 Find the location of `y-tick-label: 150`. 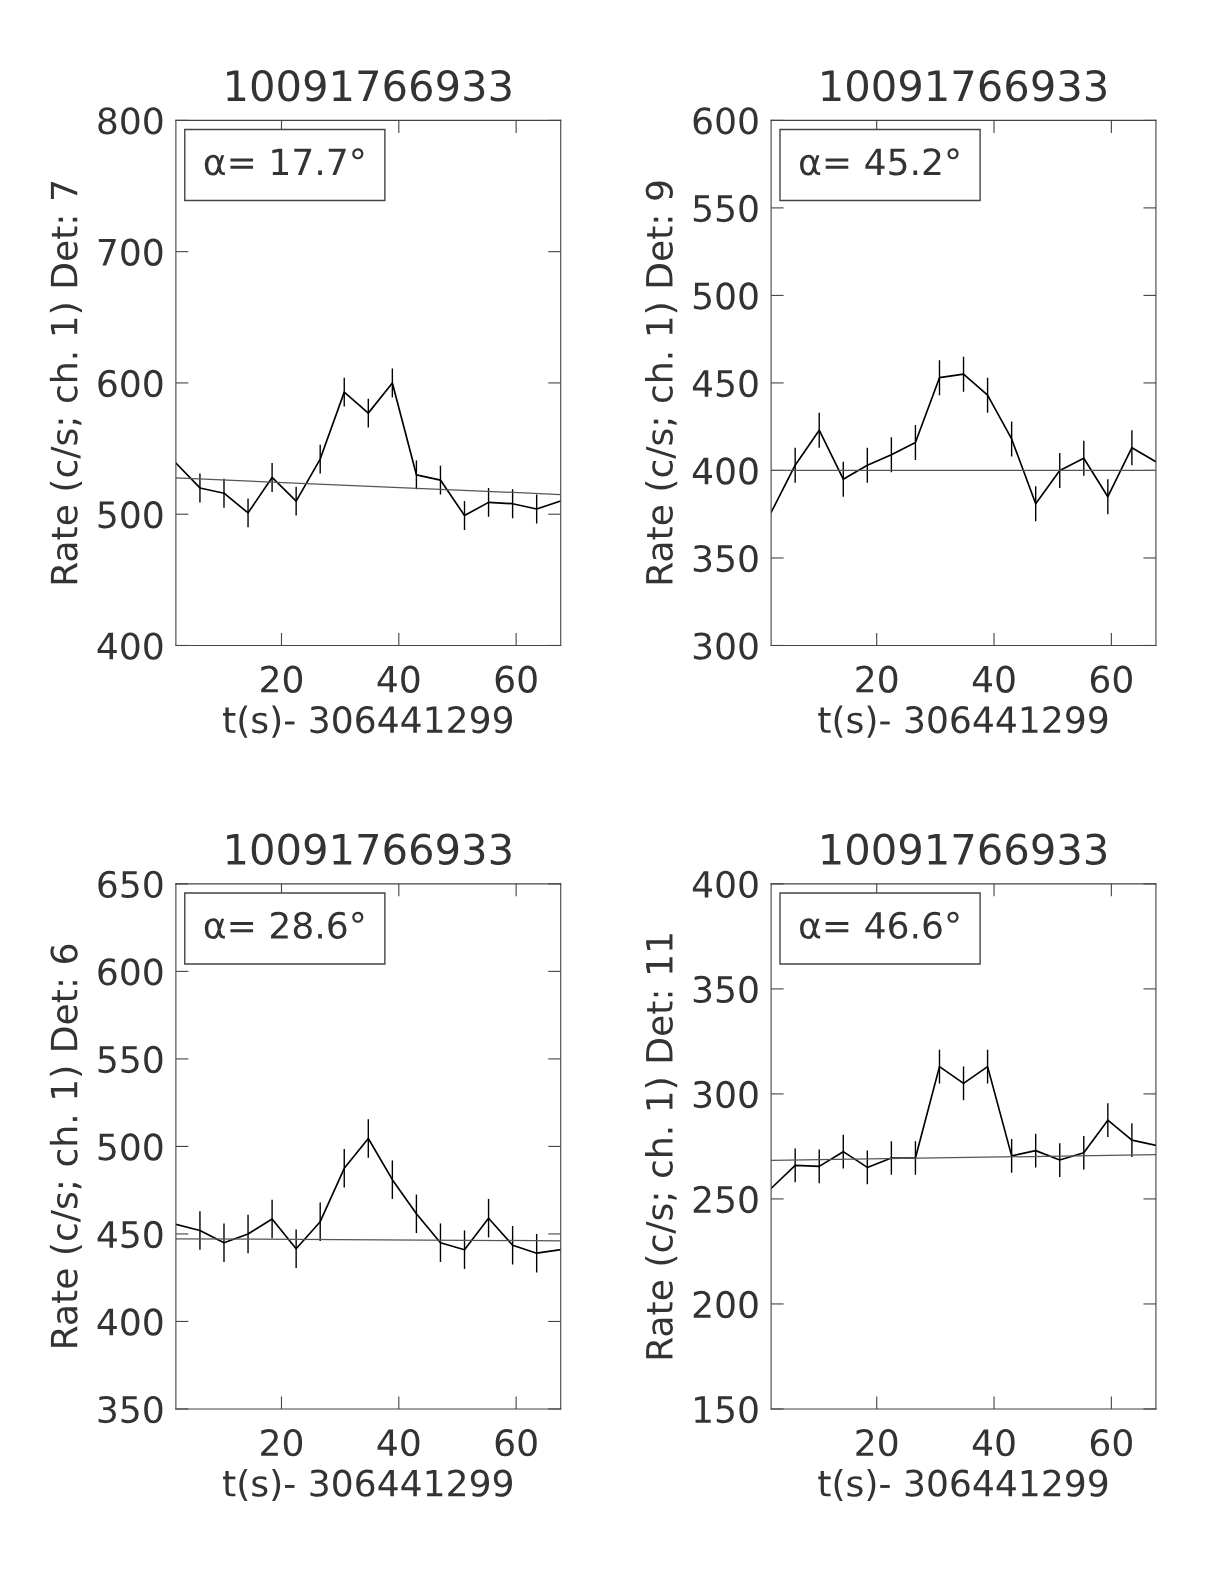

y-tick-label: 150 is located at coordinates (726, 1409).